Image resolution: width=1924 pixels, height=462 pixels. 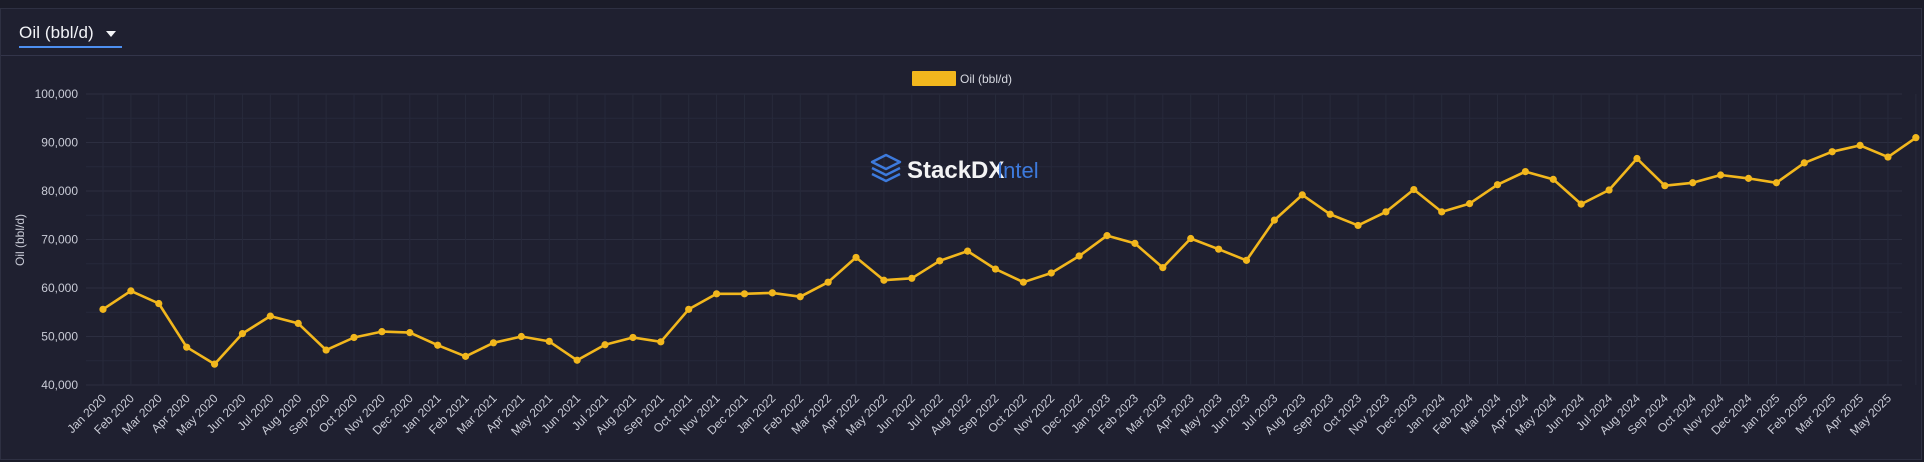 I want to click on y-tick-label: 50,000, so click(x=59, y=337).